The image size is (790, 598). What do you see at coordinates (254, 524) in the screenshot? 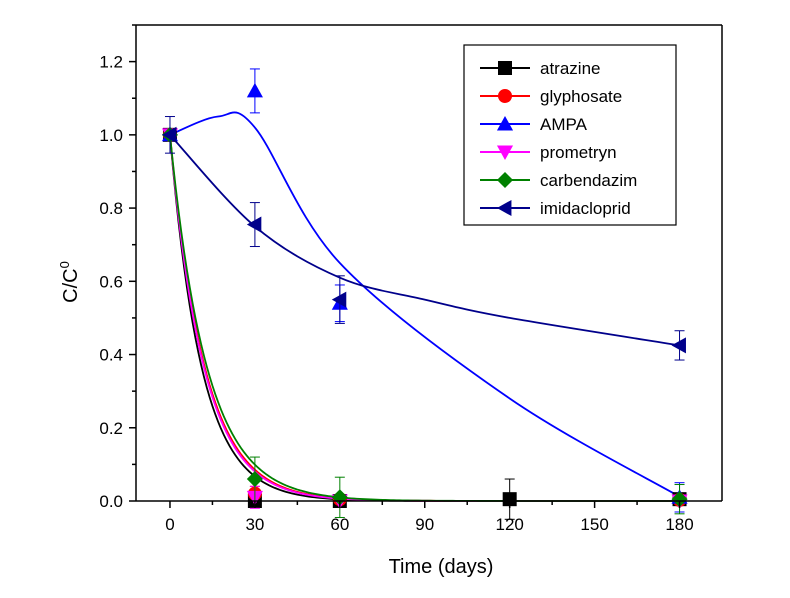
I see `x-tick-label: 30` at bounding box center [254, 524].